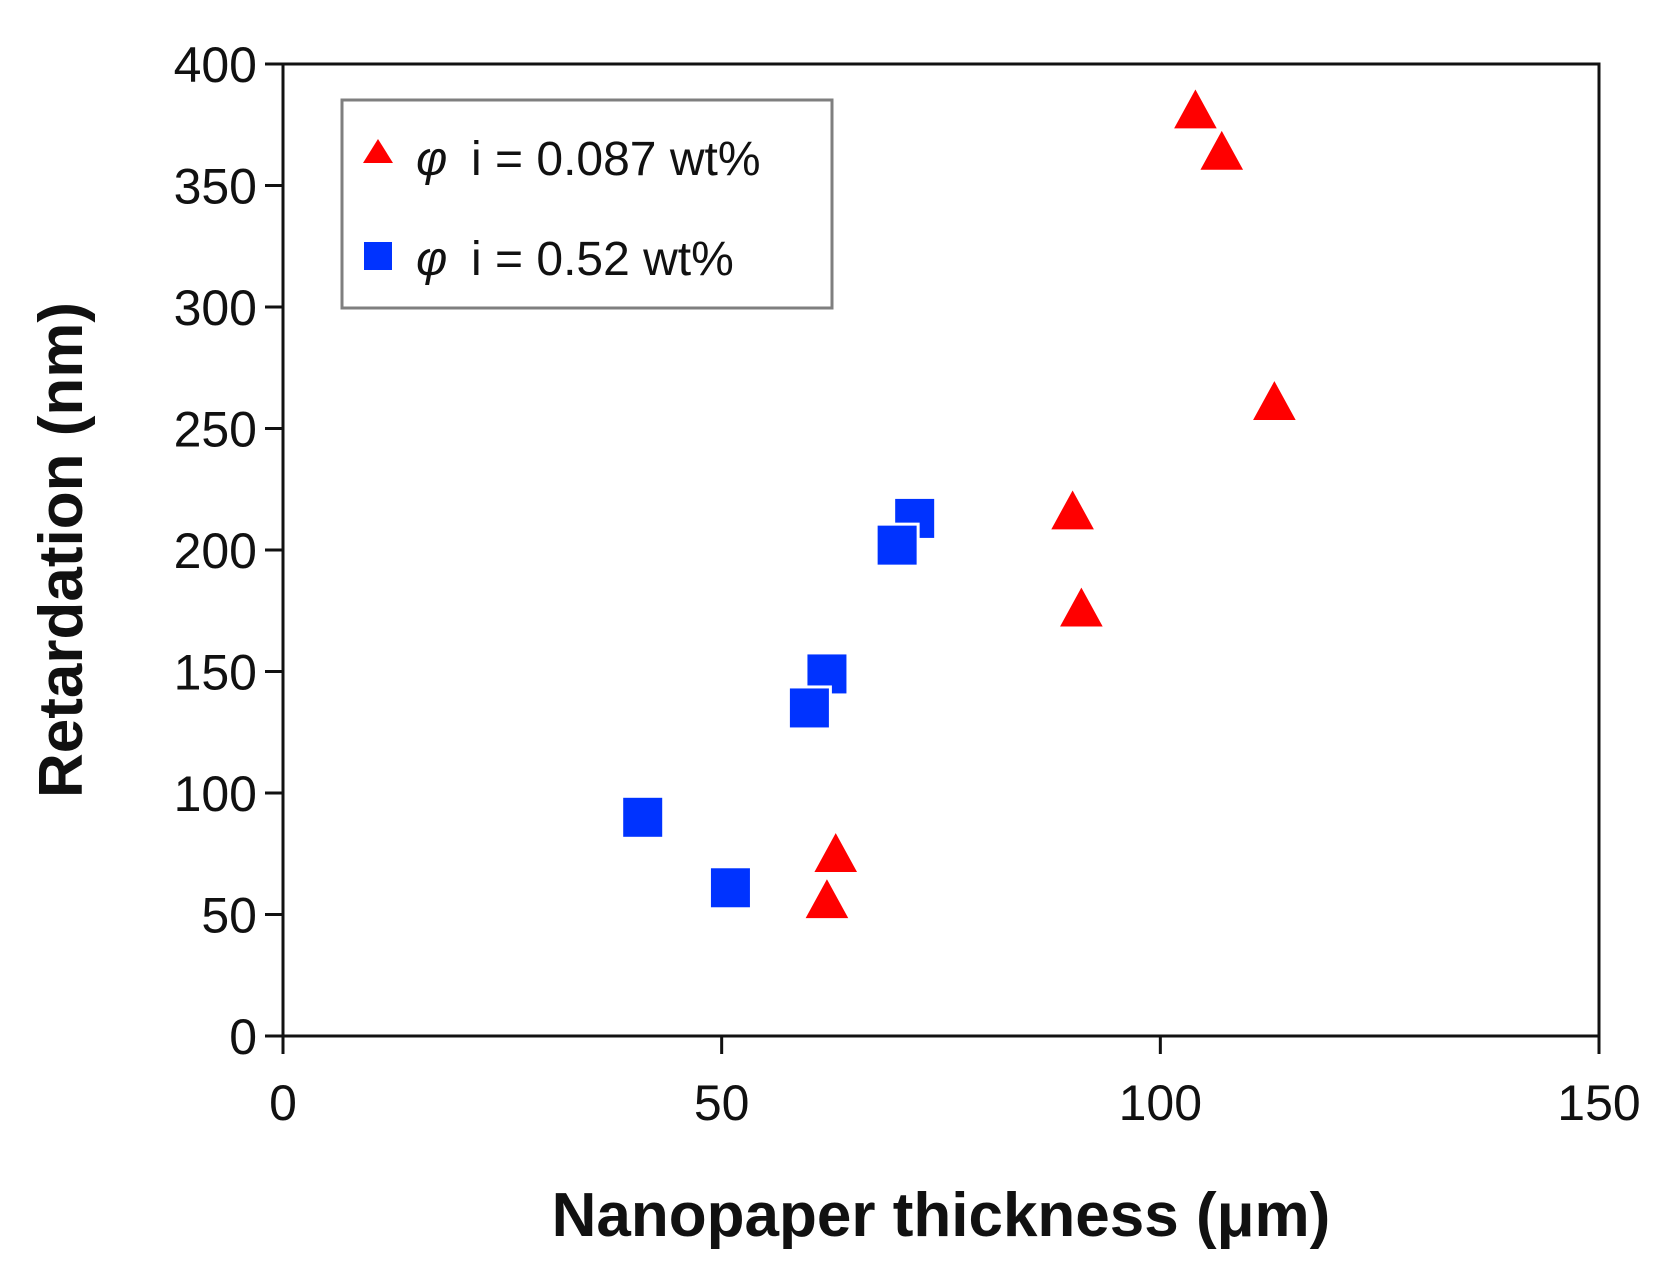  What do you see at coordinates (215, 308) in the screenshot?
I see `y-tick-label: 300` at bounding box center [215, 308].